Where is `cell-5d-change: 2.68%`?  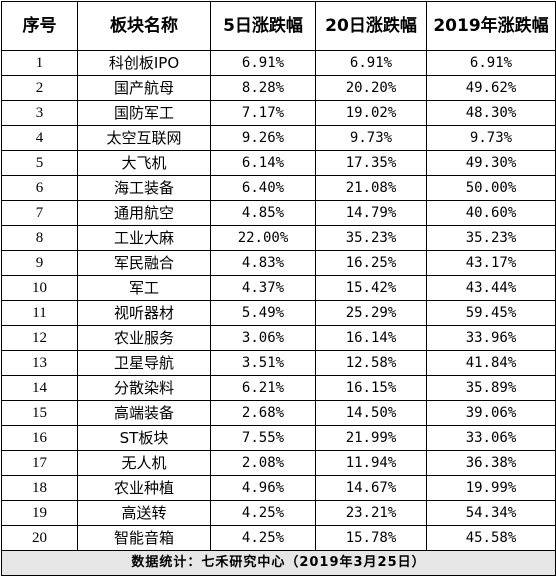
cell-5d-change: 2.68% is located at coordinates (263, 413).